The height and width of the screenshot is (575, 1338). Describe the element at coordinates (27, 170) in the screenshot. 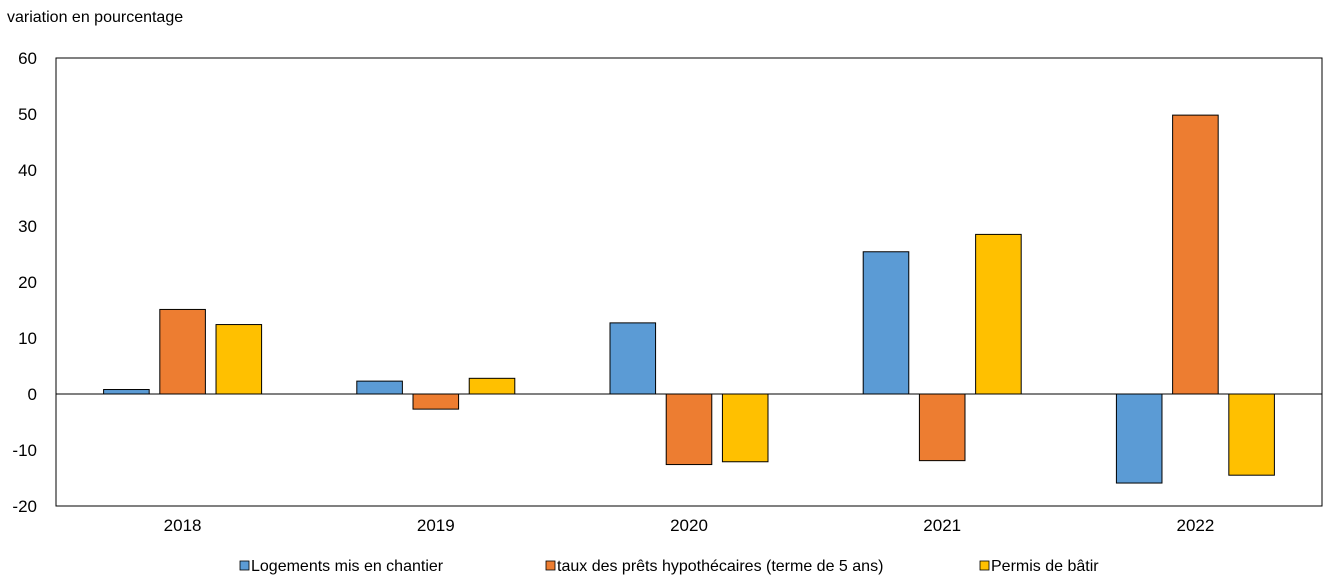

I see `y-tick-label: 40` at that location.